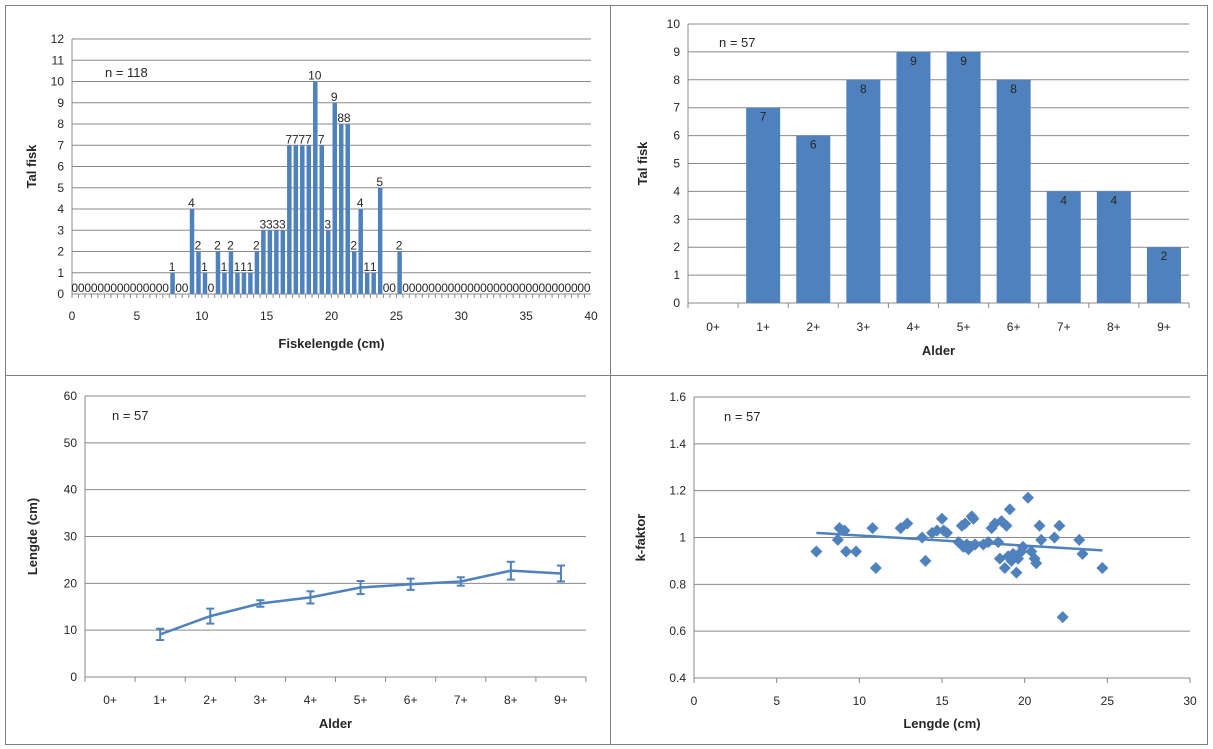 This screenshot has width=1213, height=749. Describe the element at coordinates (677, 631) in the screenshot. I see `y-tick-label: 0.6` at that location.